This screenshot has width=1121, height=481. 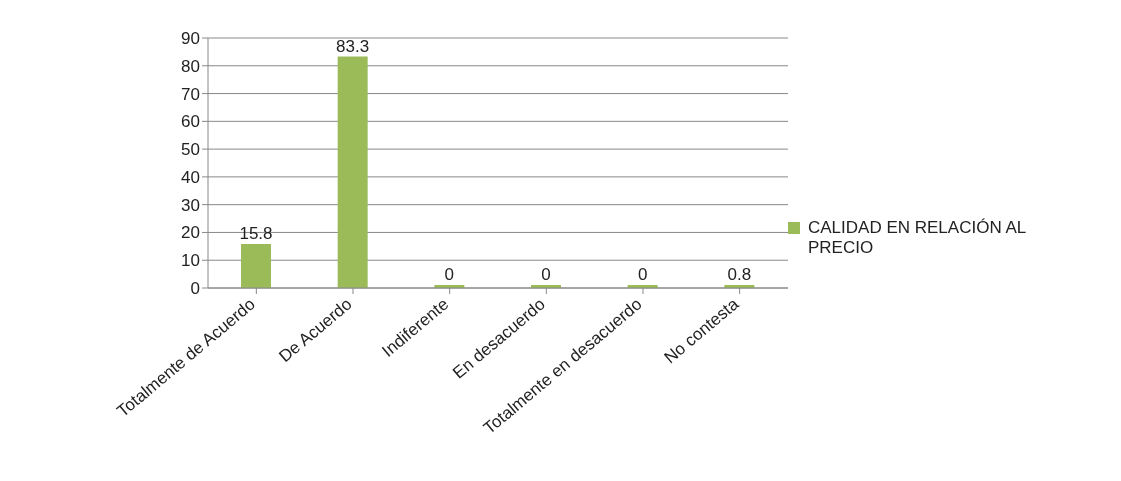 I want to click on y-tick-label: 0, so click(x=195, y=289).